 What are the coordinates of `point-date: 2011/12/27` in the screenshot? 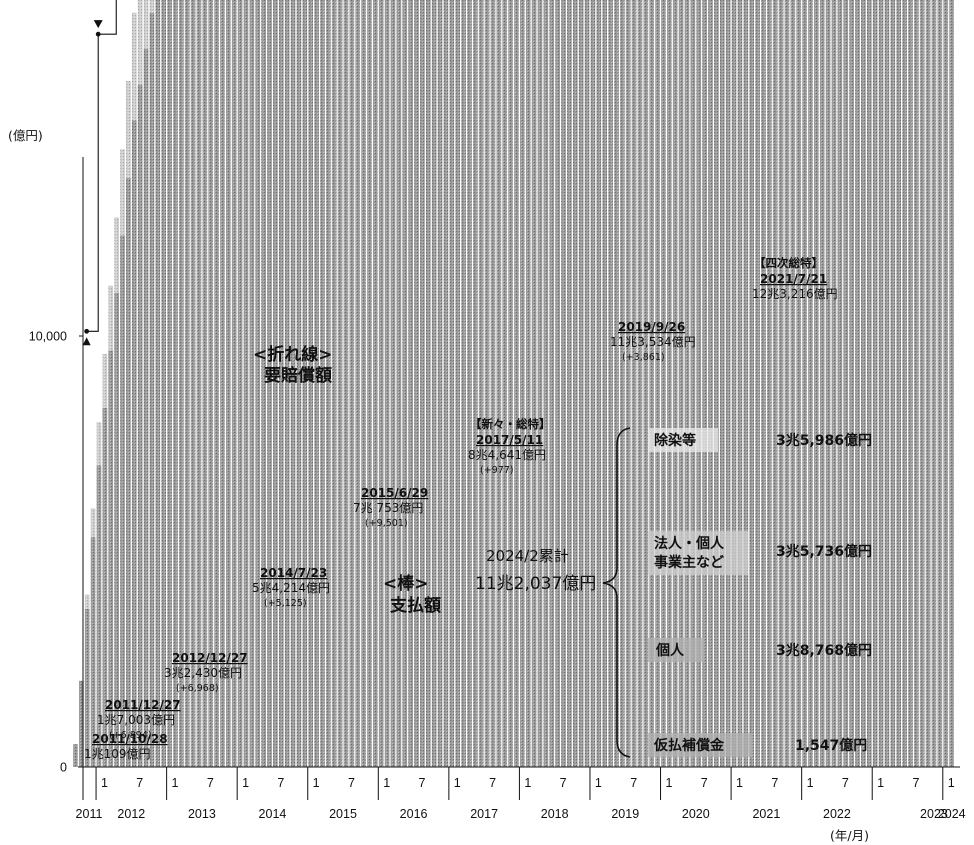 It's located at (143, 705).